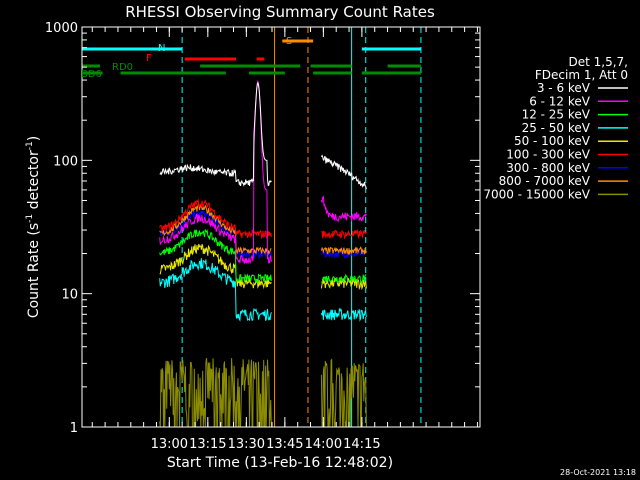 The height and width of the screenshot is (480, 640). What do you see at coordinates (361, 444) in the screenshot?
I see `x-tick-label-5: 14:15` at bounding box center [361, 444].